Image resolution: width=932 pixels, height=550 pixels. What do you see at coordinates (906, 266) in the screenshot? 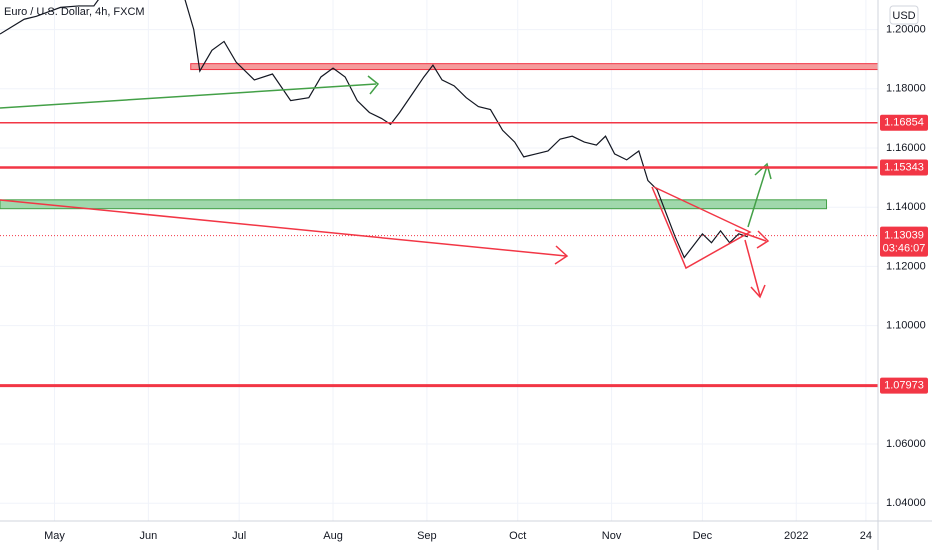
I see `y-tick-label: 1.12000` at bounding box center [906, 266].